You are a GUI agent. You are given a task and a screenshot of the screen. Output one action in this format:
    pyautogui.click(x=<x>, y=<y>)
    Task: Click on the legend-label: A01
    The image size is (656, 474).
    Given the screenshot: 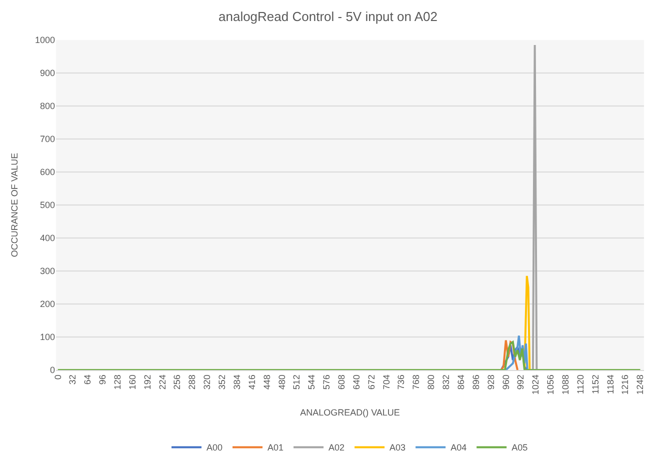 What is the action you would take?
    pyautogui.click(x=276, y=447)
    